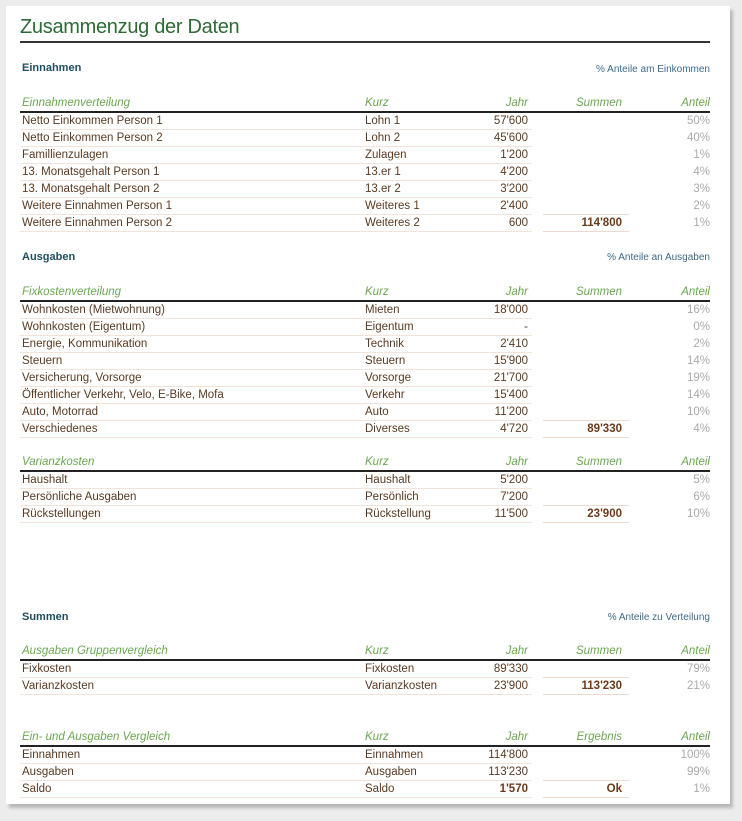 The height and width of the screenshot is (821, 742). Describe the element at coordinates (93, 310) in the screenshot. I see `row-label: Wohnkosten (Mietwohnung)` at that location.